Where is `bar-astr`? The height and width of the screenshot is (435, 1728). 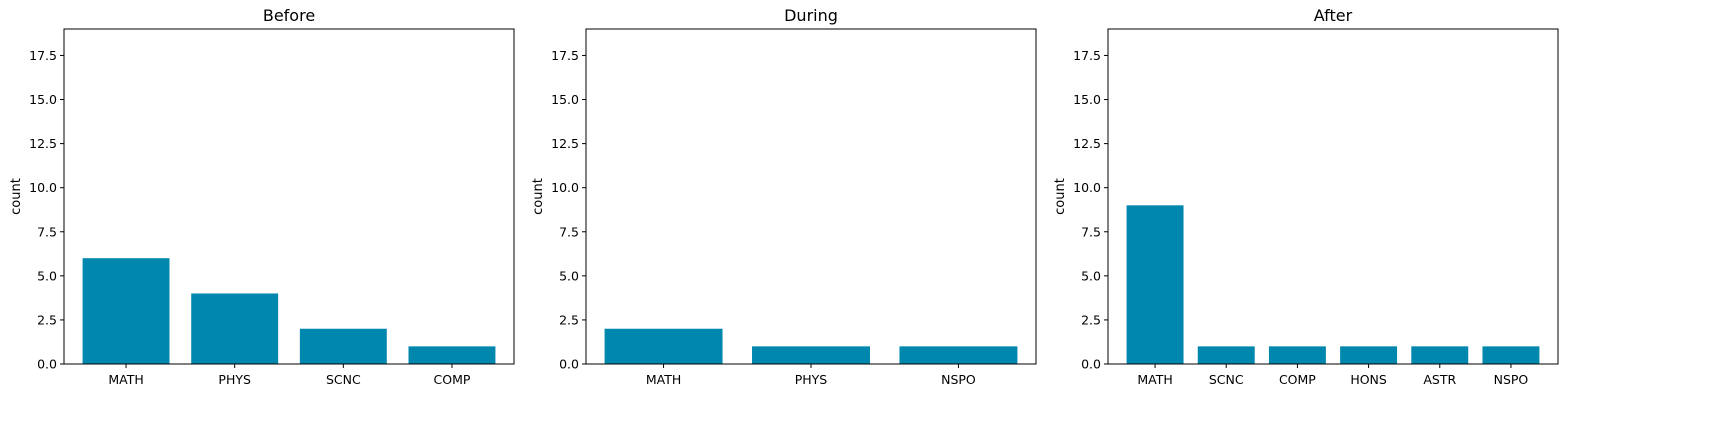 bar-astr is located at coordinates (1440, 355).